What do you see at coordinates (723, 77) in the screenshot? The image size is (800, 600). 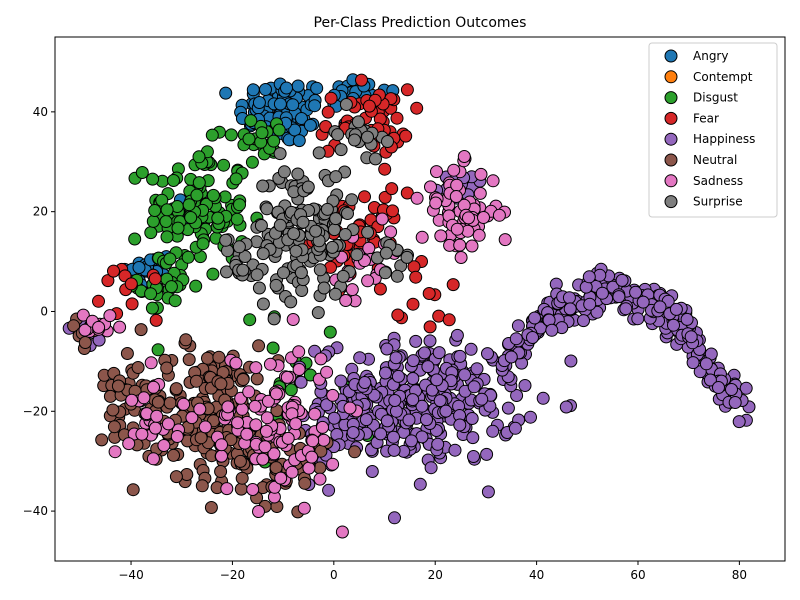 I see `legend-label: Contempt` at bounding box center [723, 77].